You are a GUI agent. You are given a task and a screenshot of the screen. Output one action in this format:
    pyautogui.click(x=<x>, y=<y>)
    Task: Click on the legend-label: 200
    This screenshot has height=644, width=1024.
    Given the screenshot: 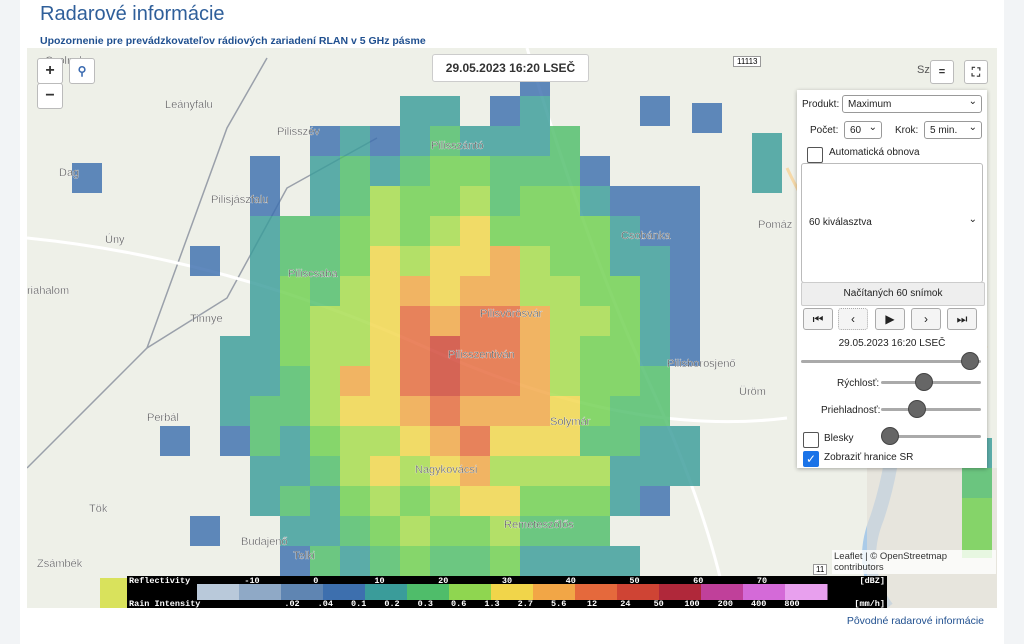 What is the action you would take?
    pyautogui.click(x=725, y=603)
    